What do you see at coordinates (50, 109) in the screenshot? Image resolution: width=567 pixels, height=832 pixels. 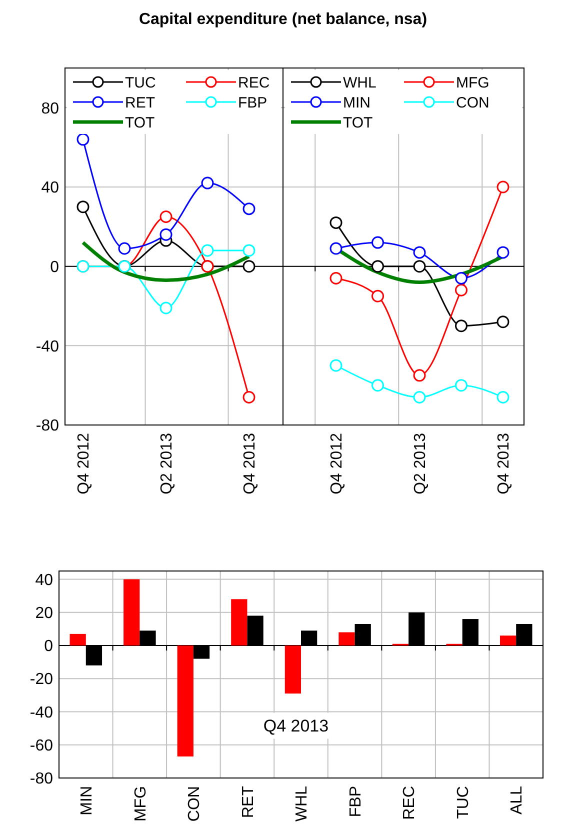 I see `y-tick-label: 80` at bounding box center [50, 109].